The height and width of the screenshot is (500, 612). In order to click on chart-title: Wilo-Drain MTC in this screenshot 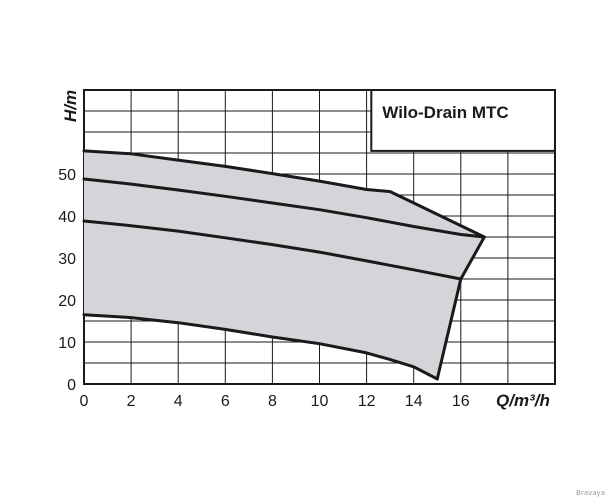, I will do `click(445, 112)`.